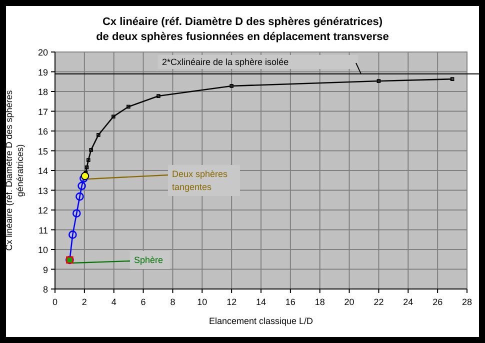 The height and width of the screenshot is (343, 485). What do you see at coordinates (467, 302) in the screenshot?
I see `x-tick-label: 28` at bounding box center [467, 302].